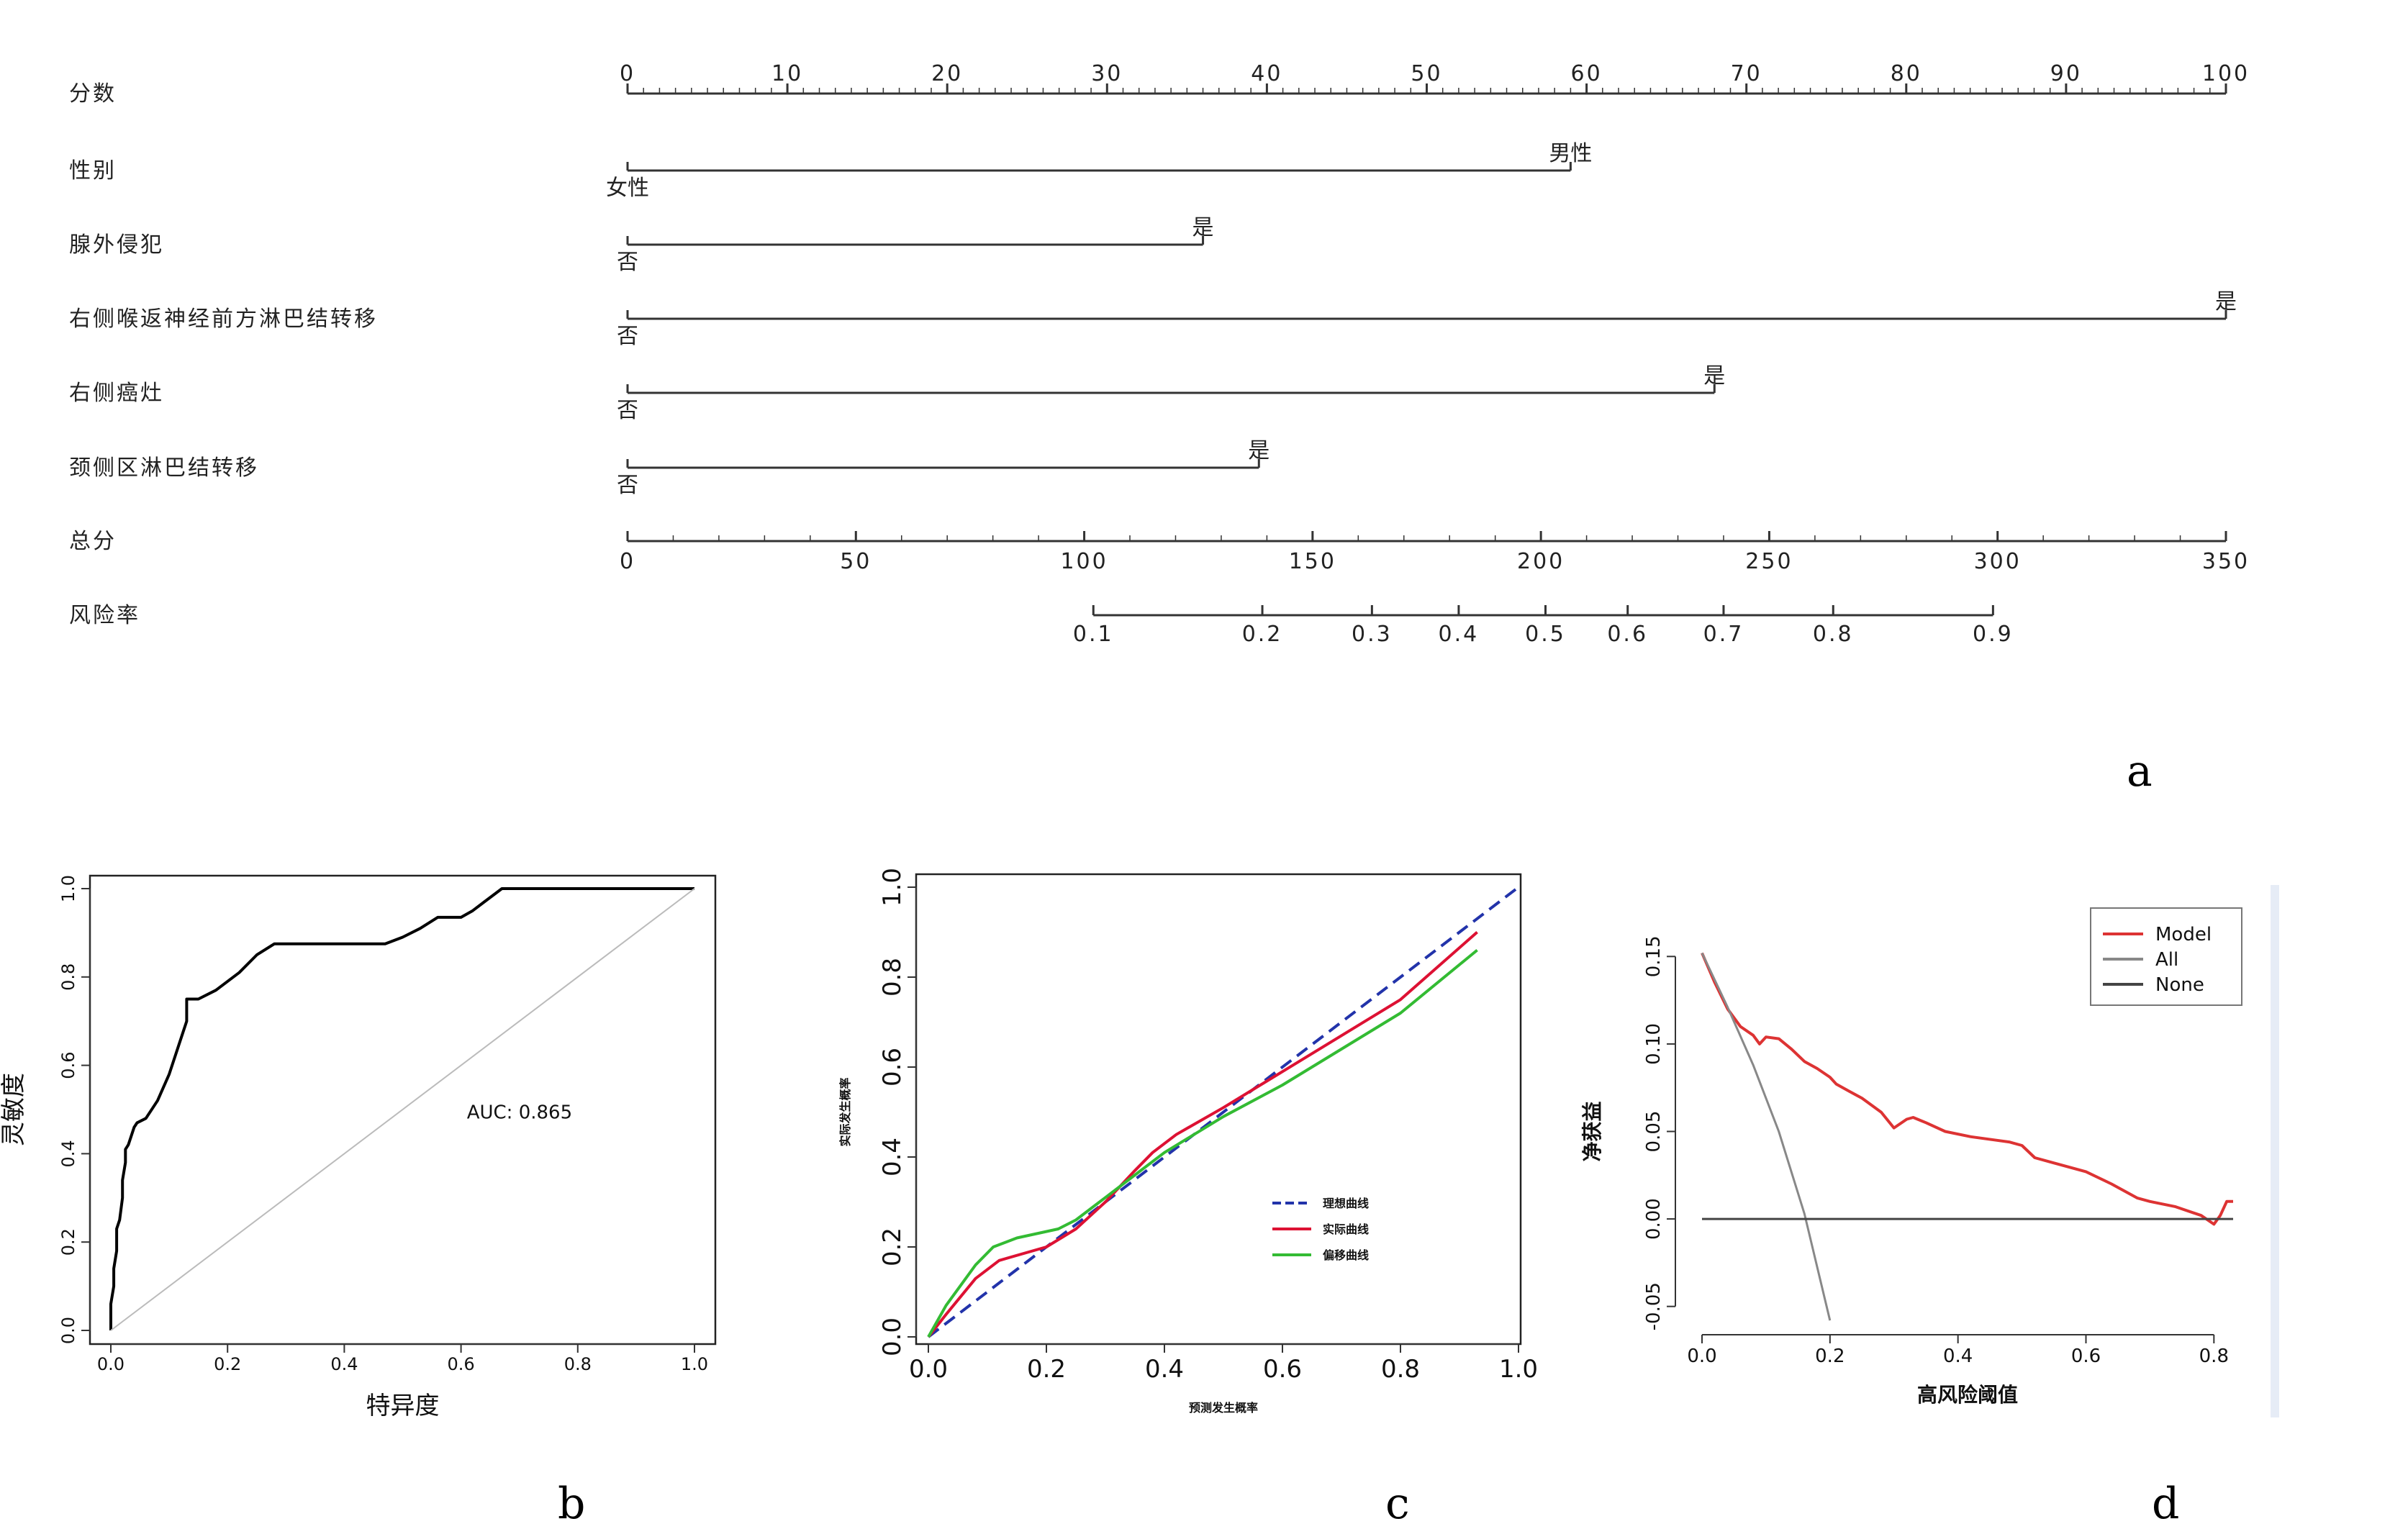 This screenshot has height=1529, width=2408. I want to click on panel-edge-strip, so click(2275, 1151).